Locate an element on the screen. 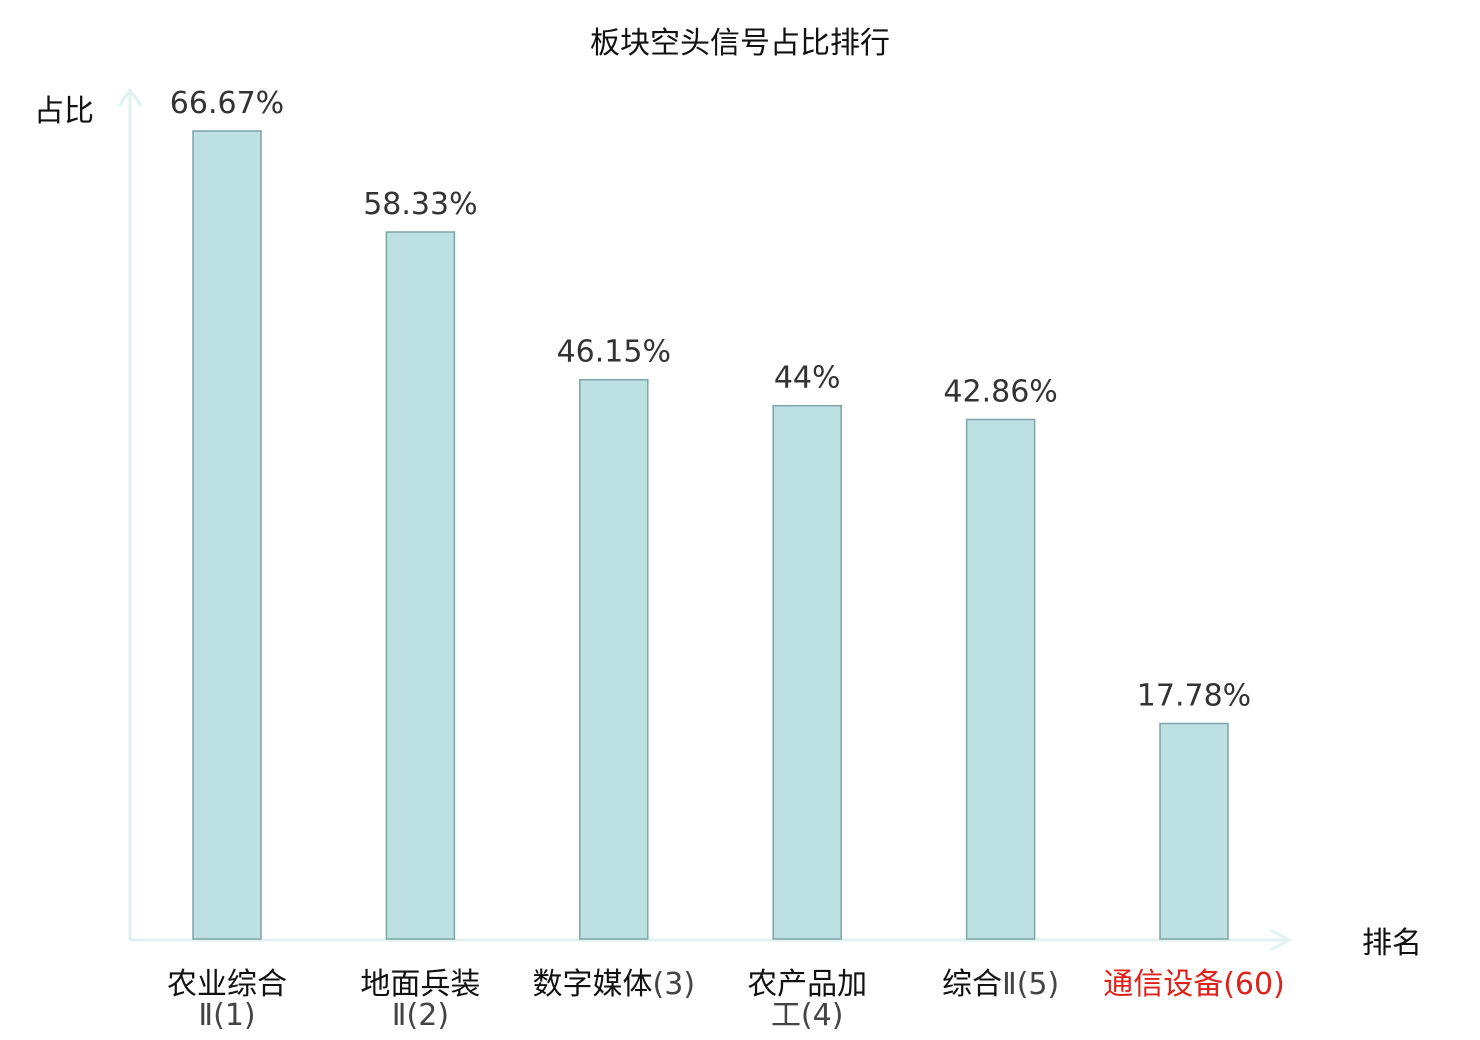  category-label-6: 通信设备(60) is located at coordinates (1194, 984).